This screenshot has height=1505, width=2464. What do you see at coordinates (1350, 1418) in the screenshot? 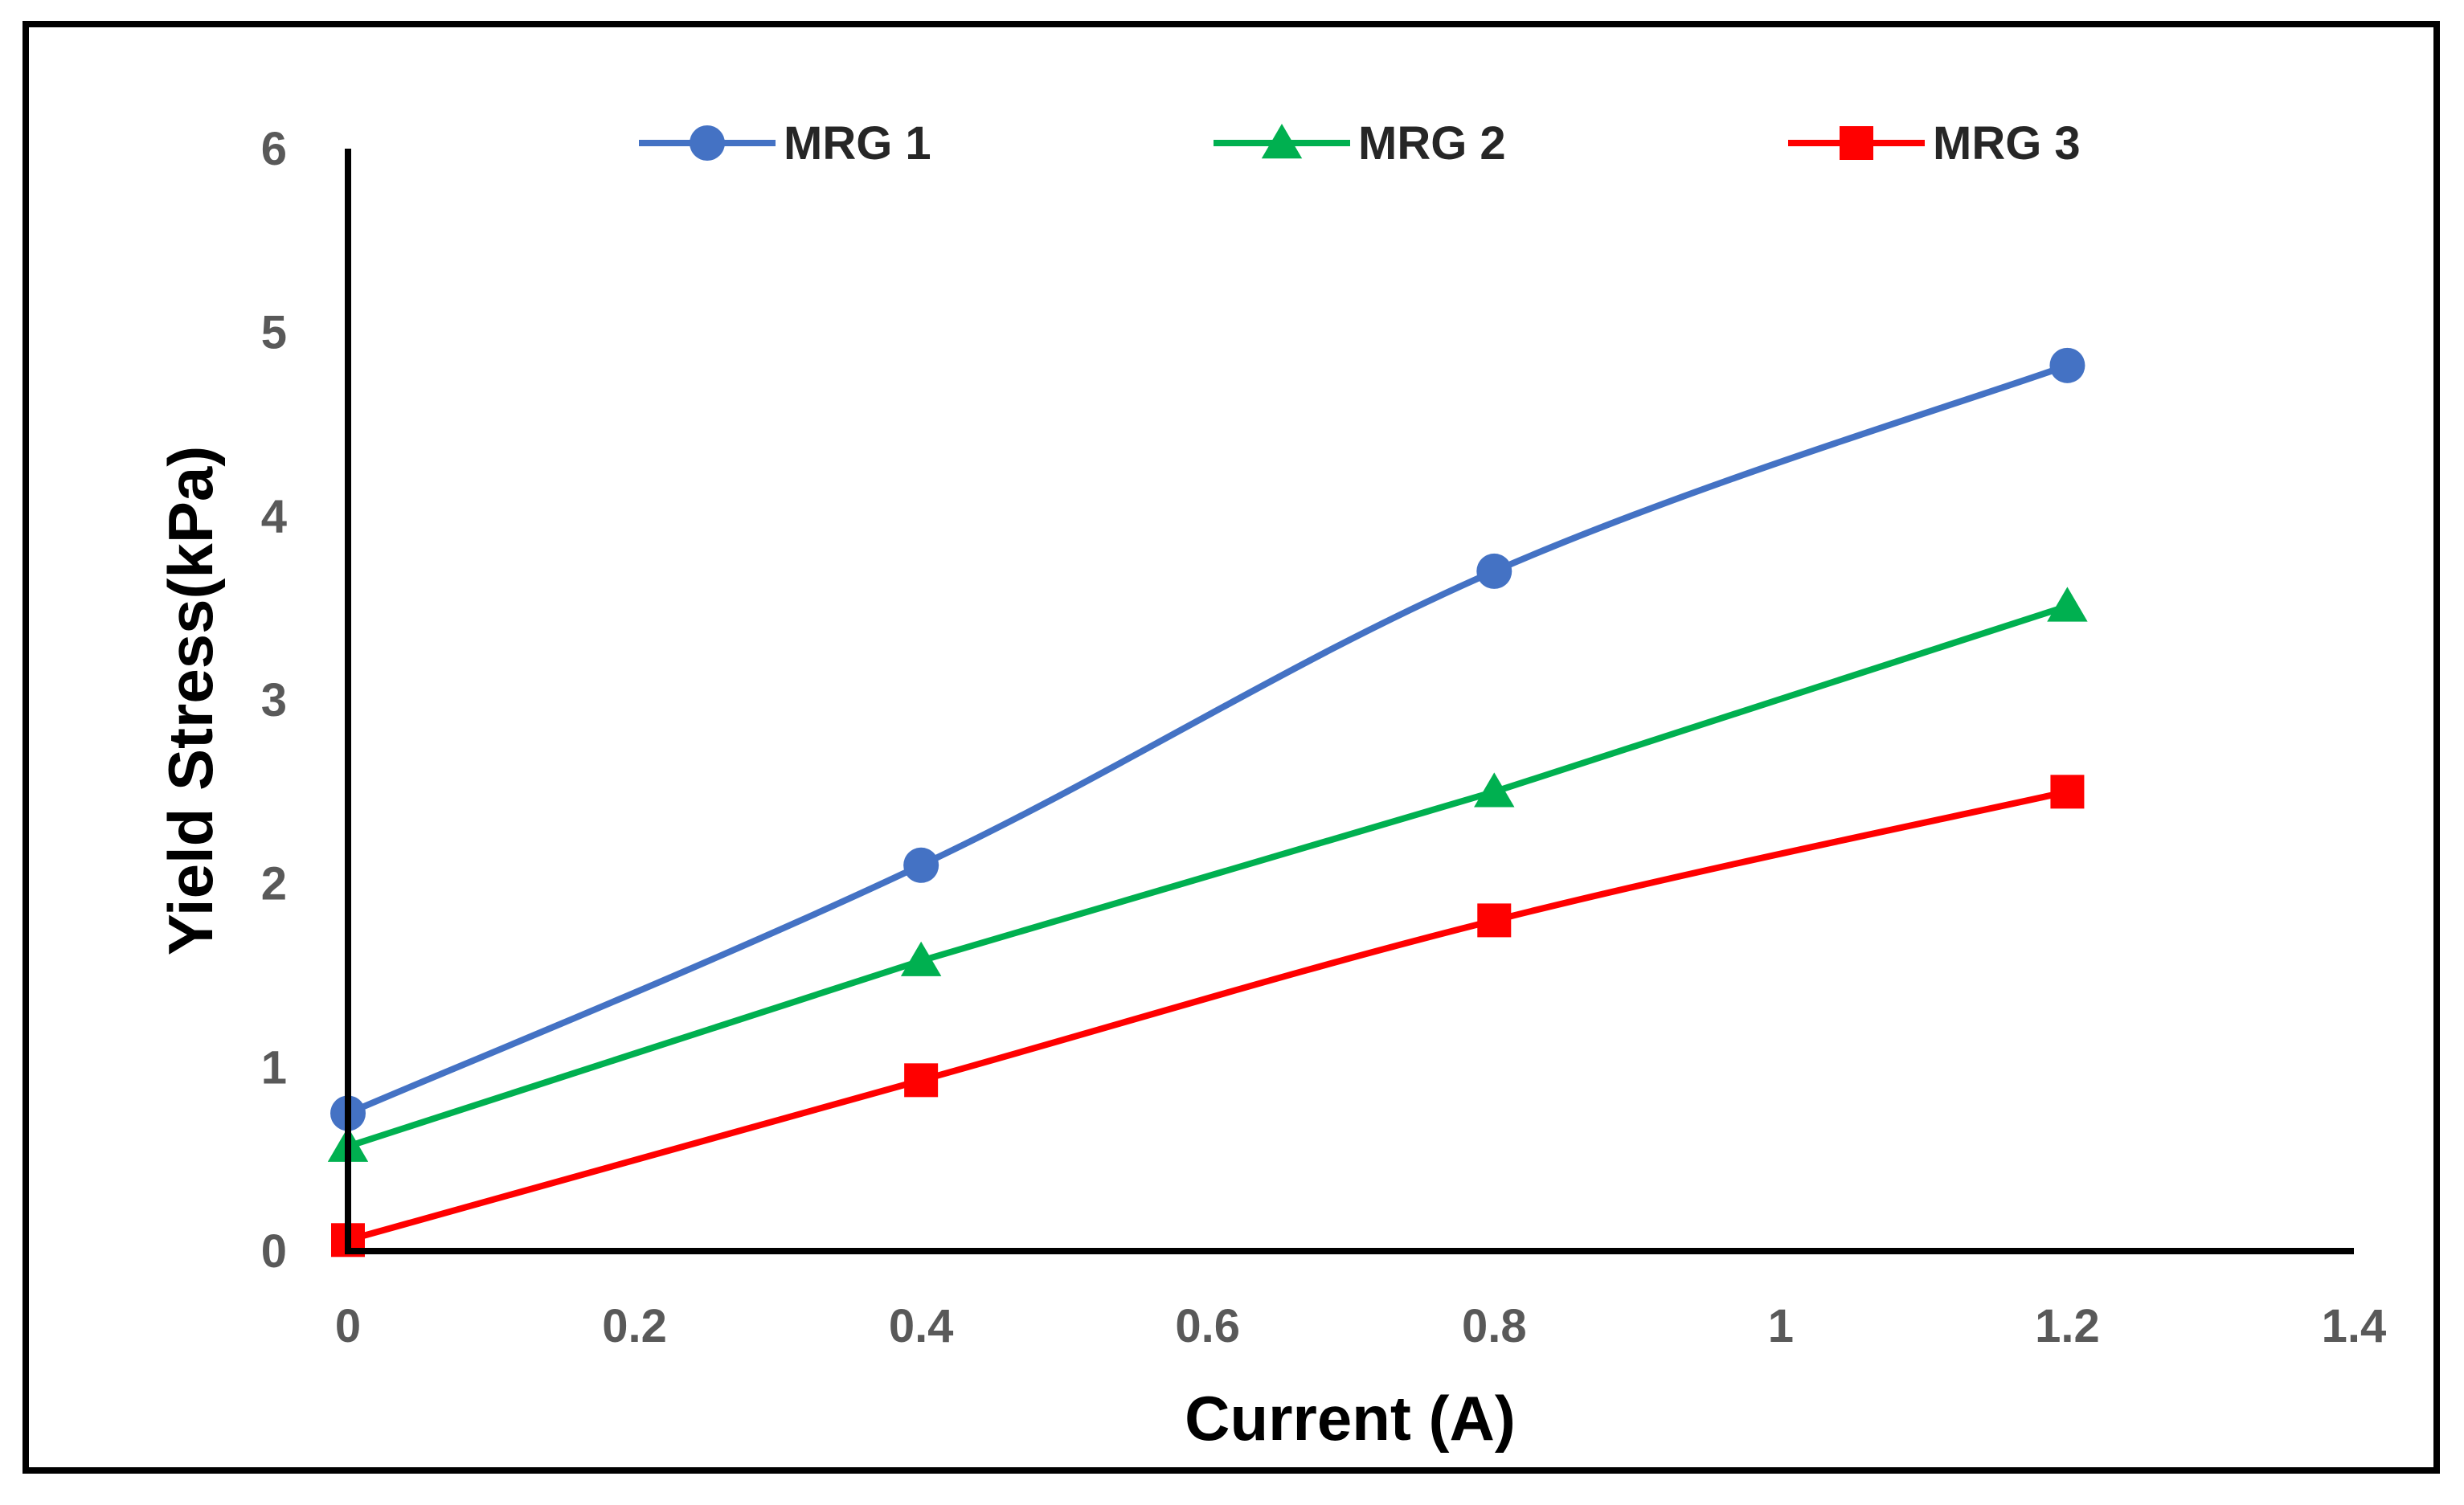
I see `x-axis-title: Current (A)` at bounding box center [1350, 1418].